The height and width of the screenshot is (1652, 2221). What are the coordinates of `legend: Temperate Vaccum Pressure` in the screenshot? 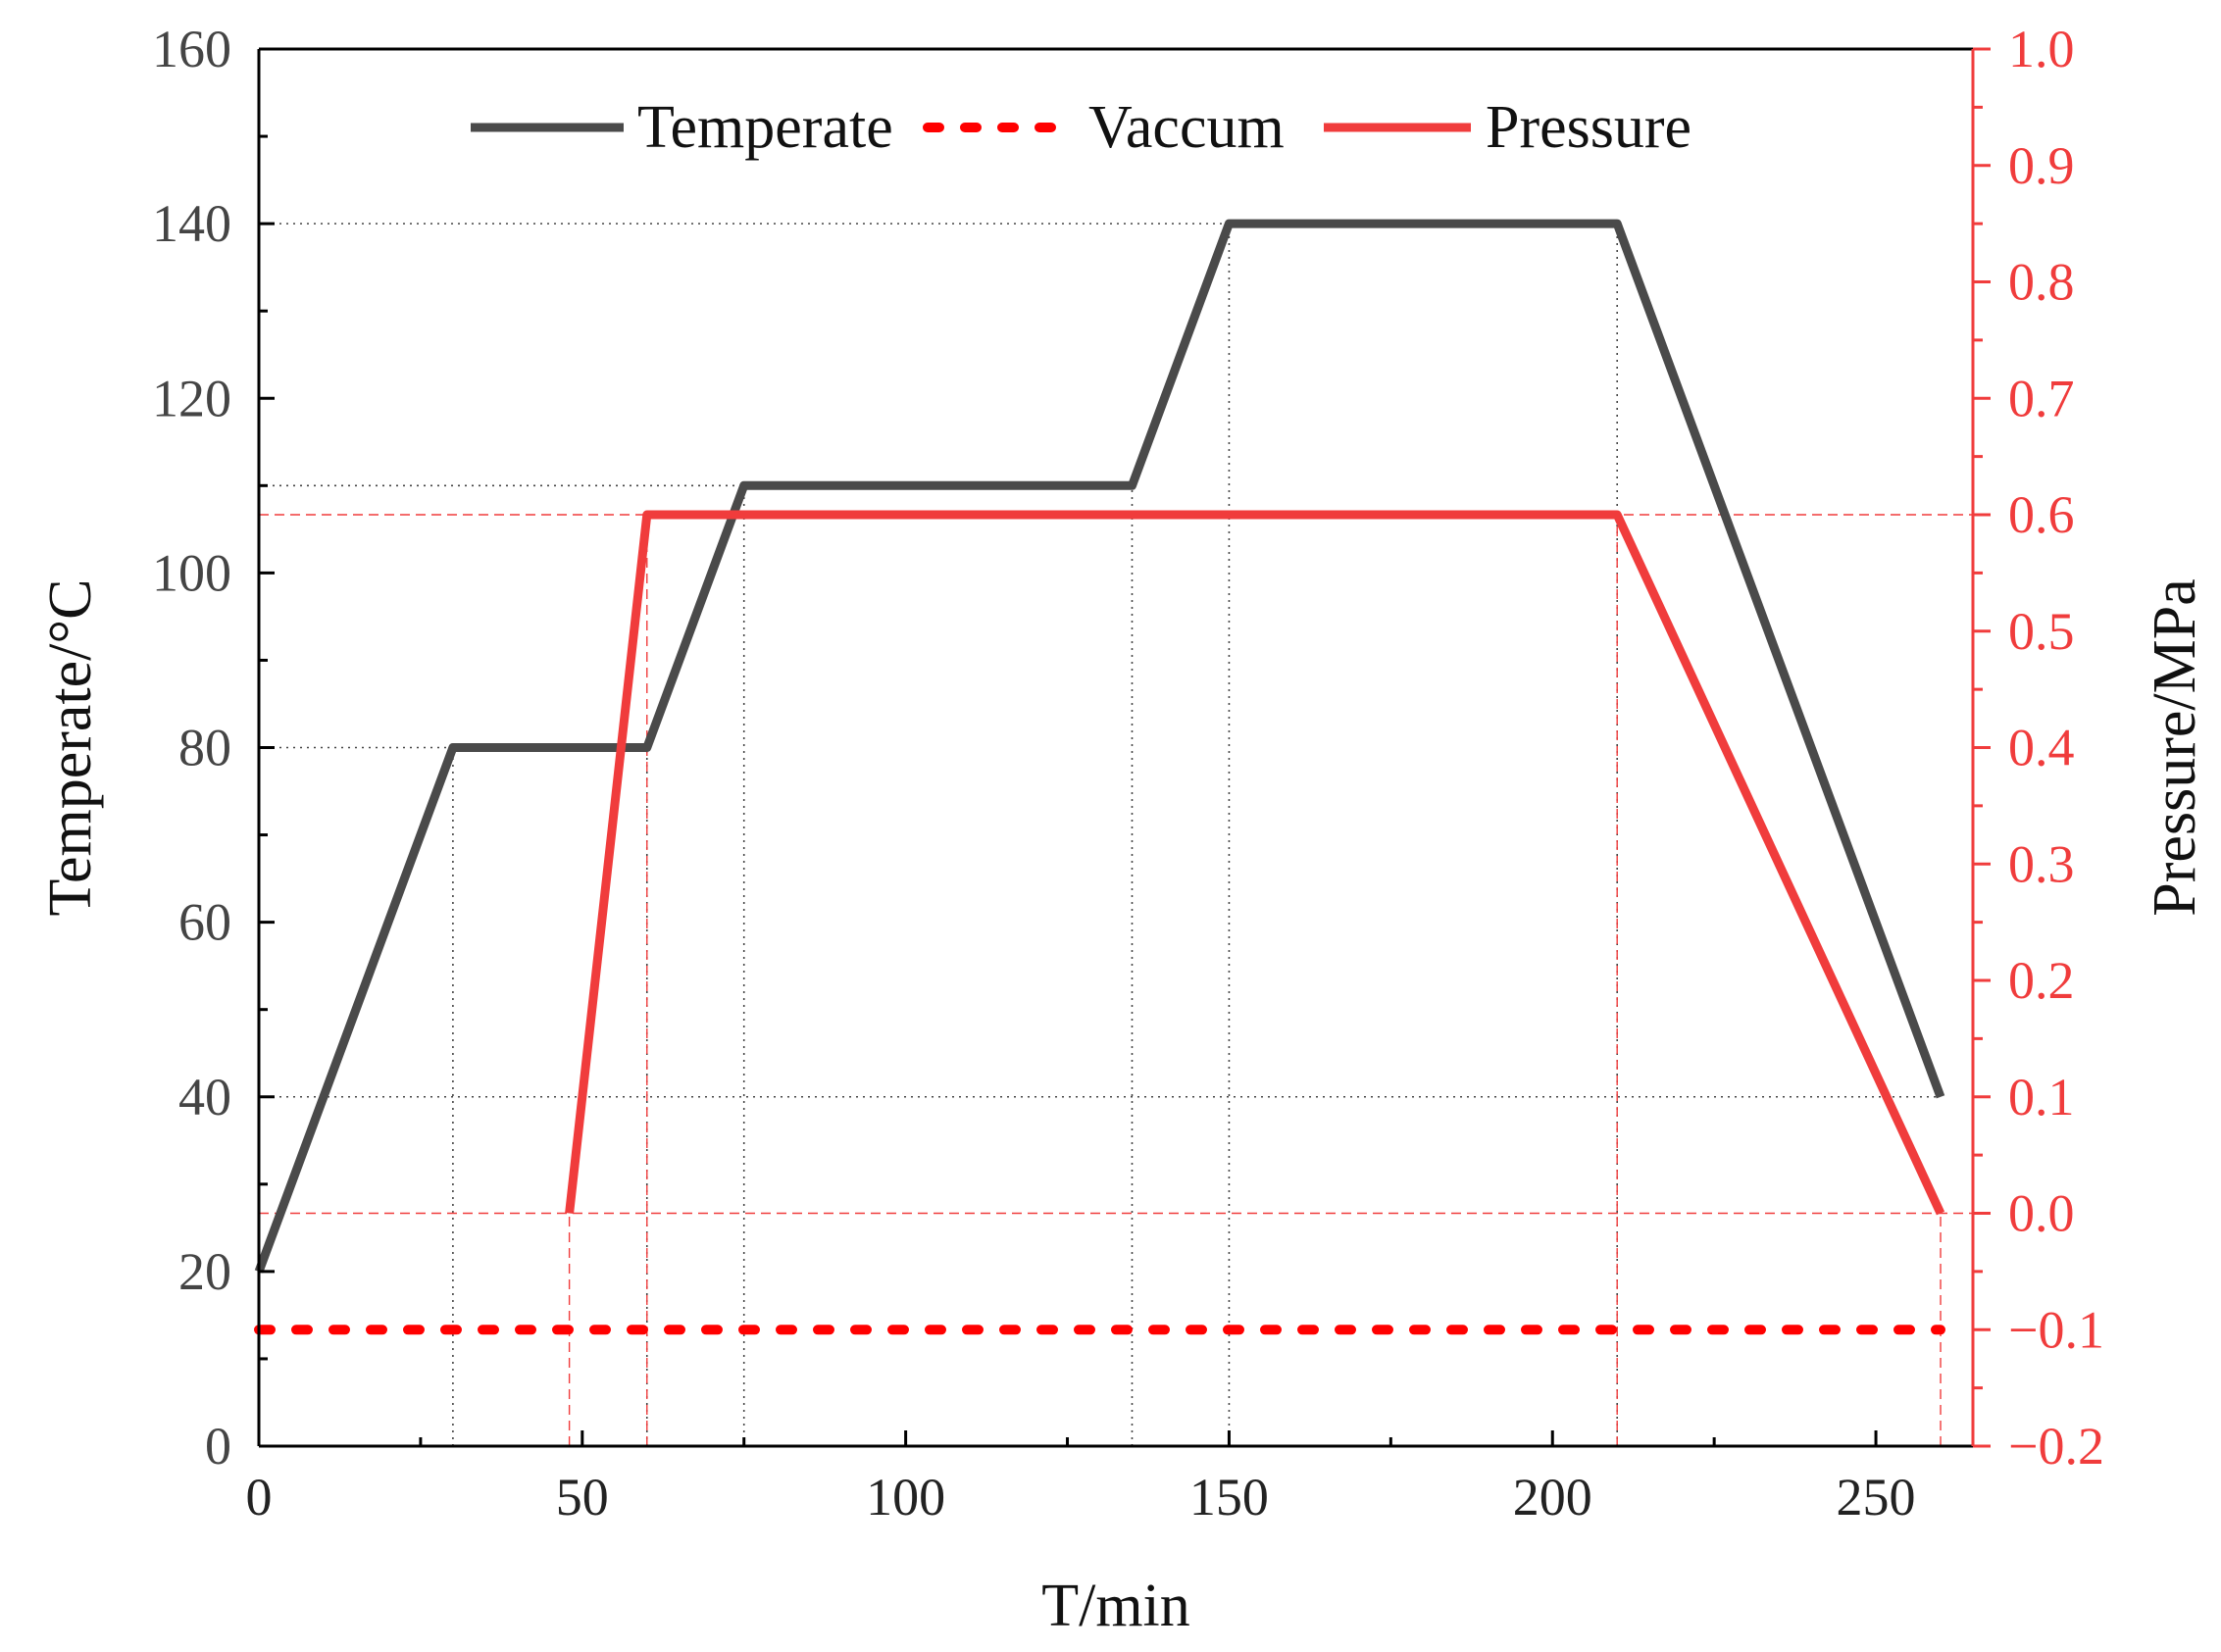 It's located at (1081, 128).